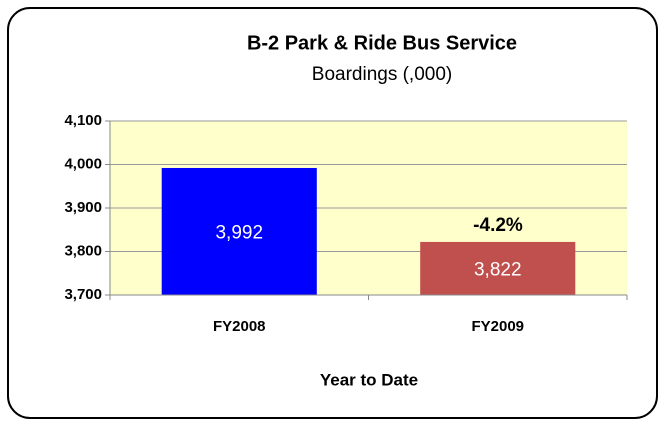 This screenshot has width=665, height=425. I want to click on y-tick-label: 4,000, so click(83, 163).